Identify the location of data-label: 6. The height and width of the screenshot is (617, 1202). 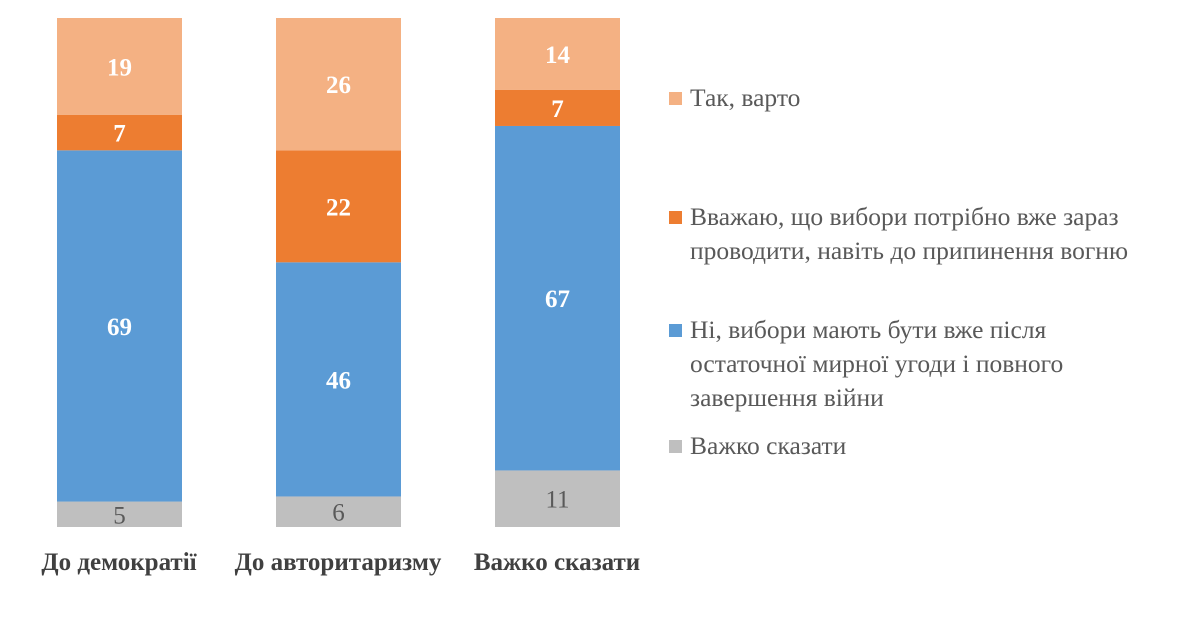
(338, 513).